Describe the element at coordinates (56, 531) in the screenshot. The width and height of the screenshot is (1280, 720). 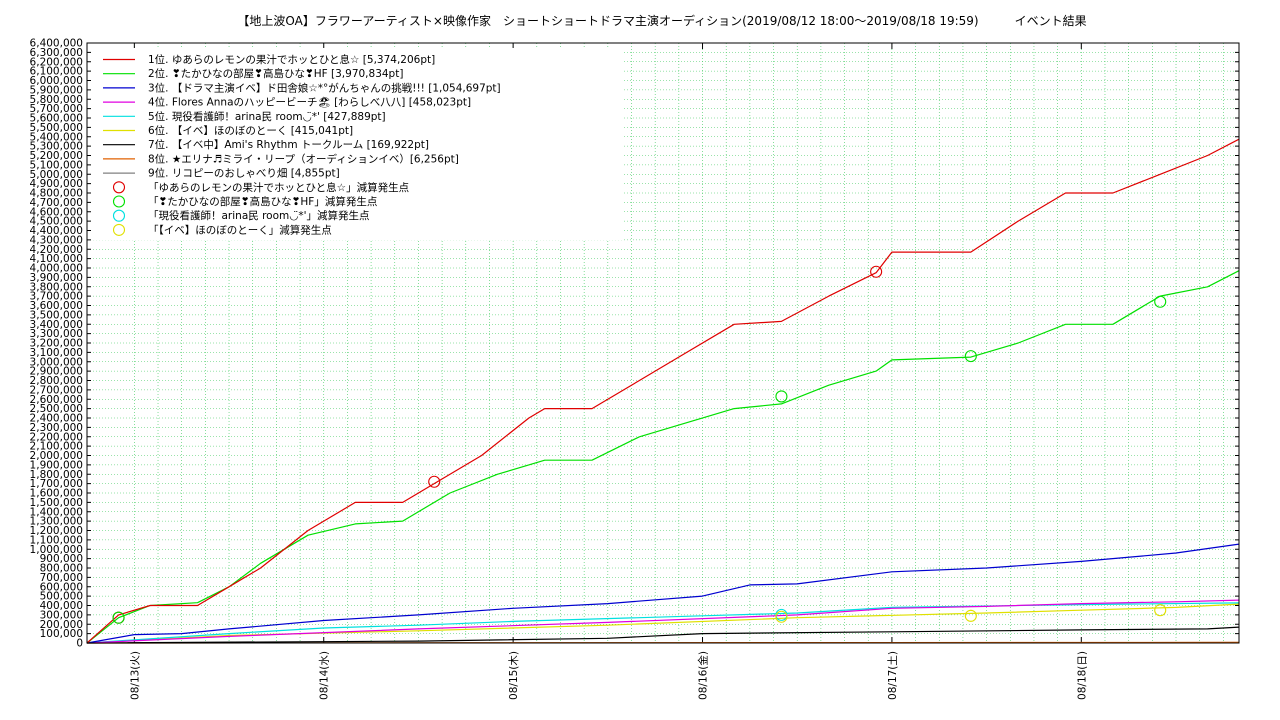
I see `y-tick-label: 1,200,000` at that location.